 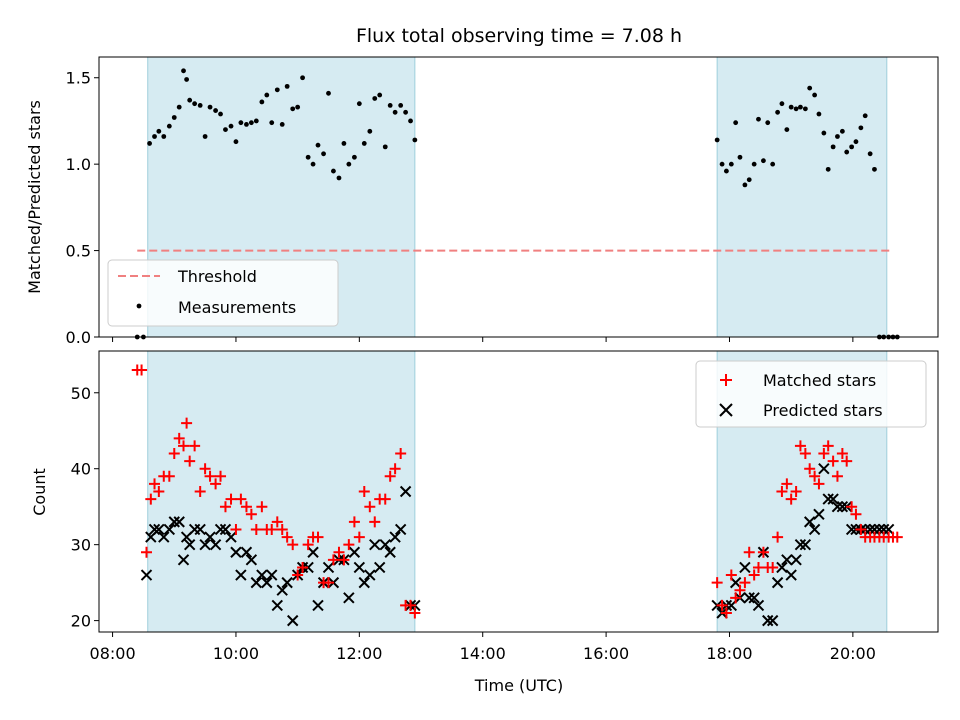 I want to click on measurements-legend-marker, so click(x=139, y=306).